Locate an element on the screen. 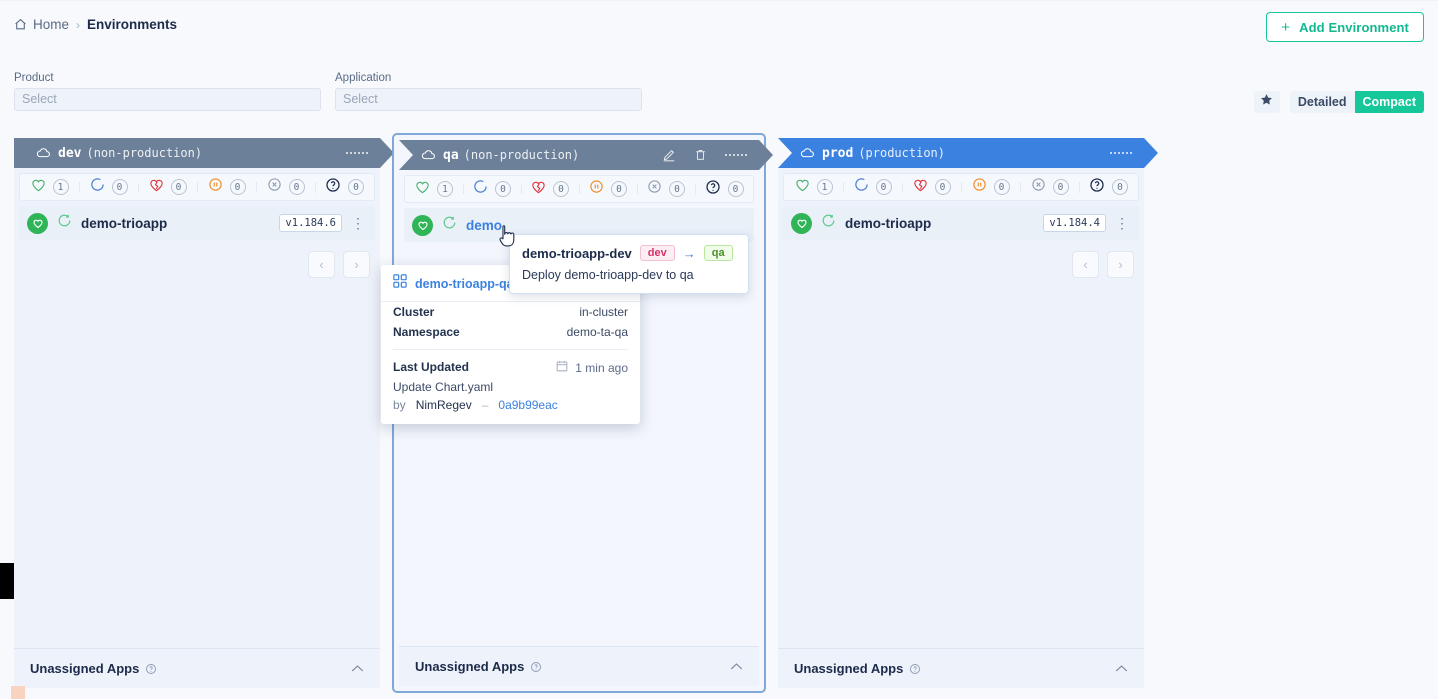 This screenshot has width=1438, height=699. app-list-dev: demo-trioapp v1.184.6 ⋮ is located at coordinates (197, 223).